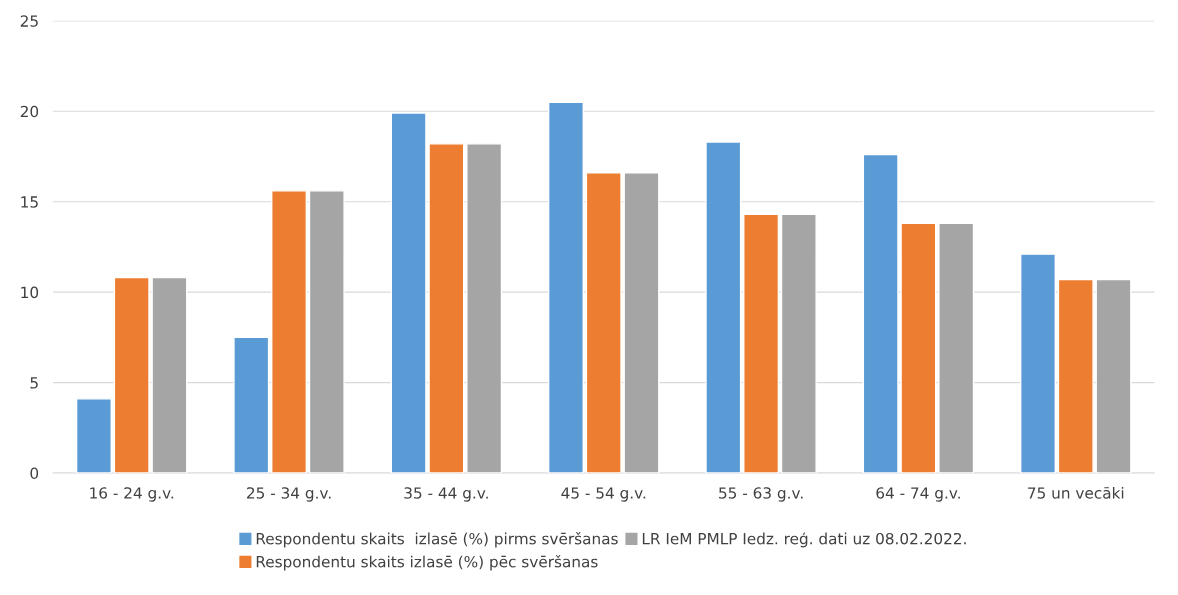  What do you see at coordinates (804, 540) in the screenshot?
I see `legend-label: LR IeM PMLP Iedz. reģ. dati uz 08.02.2022.` at bounding box center [804, 540].